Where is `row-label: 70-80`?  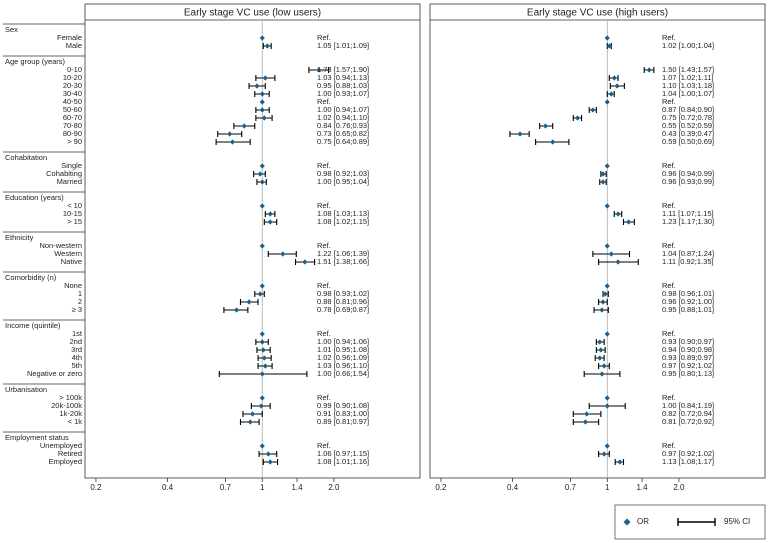
row-label: 70-80 is located at coordinates (72, 125).